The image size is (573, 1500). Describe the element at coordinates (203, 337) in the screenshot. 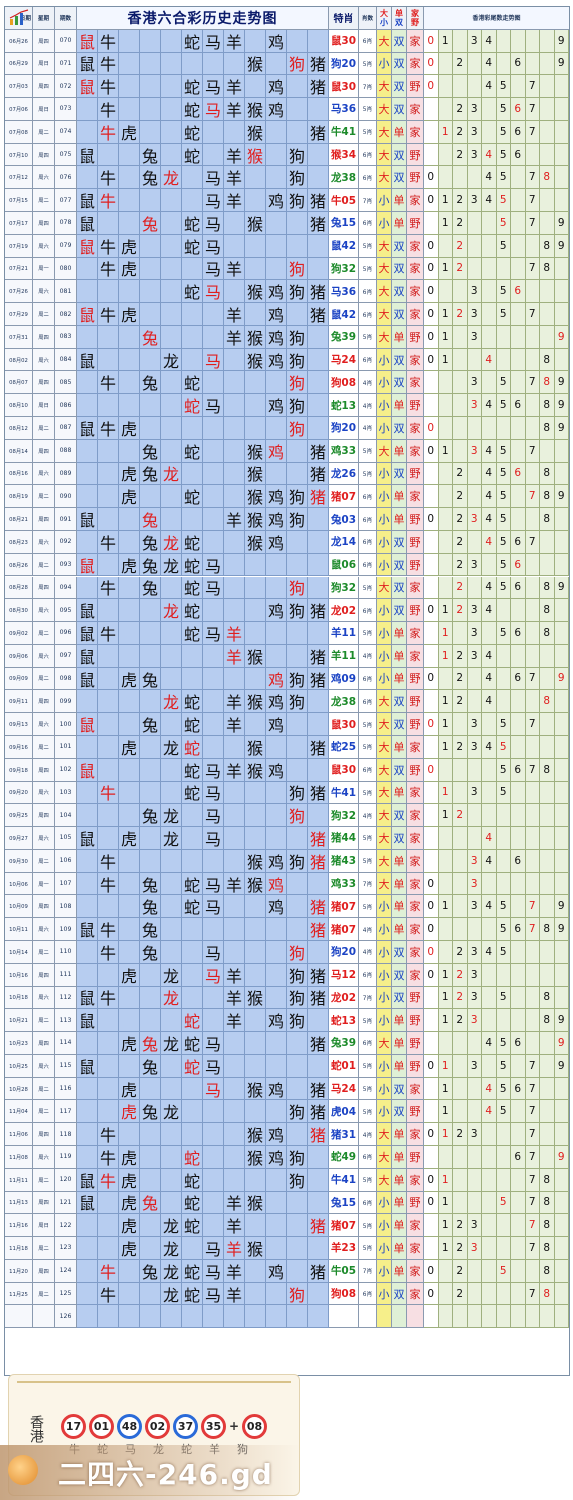

I see `zodiac-grid: 兔羊猴鸡狗` at that location.